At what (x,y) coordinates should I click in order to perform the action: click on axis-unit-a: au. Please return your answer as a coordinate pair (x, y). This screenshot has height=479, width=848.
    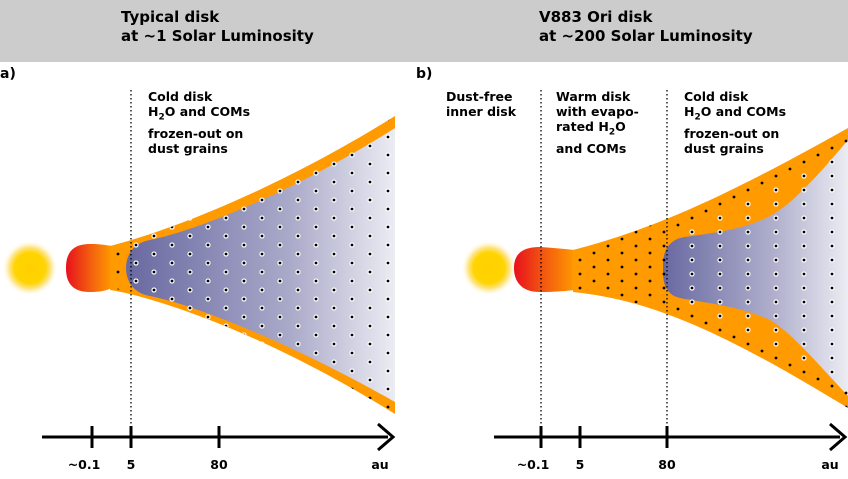
    Looking at the image, I should click on (380, 464).